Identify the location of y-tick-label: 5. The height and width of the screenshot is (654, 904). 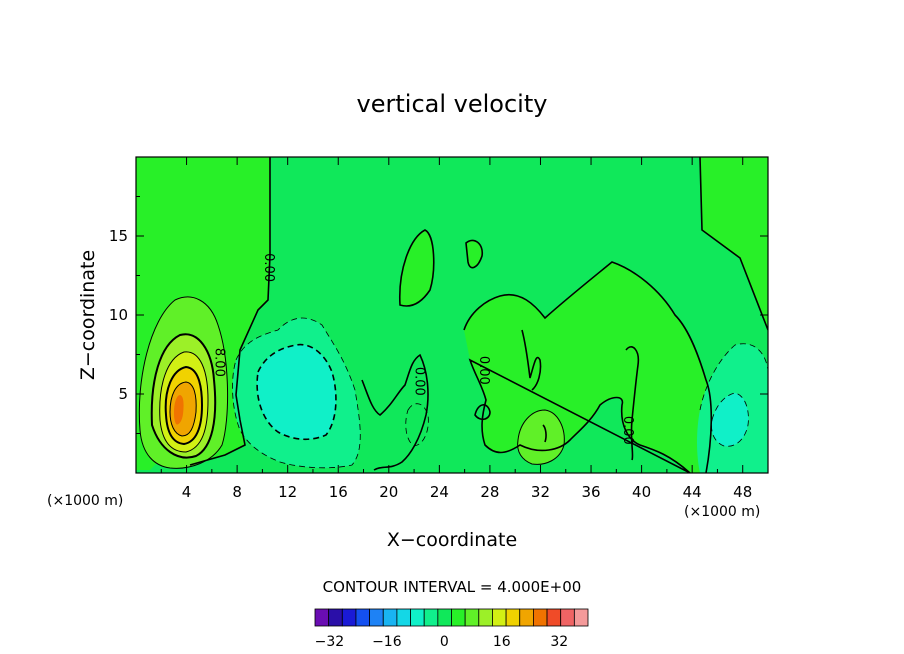
(123, 394).